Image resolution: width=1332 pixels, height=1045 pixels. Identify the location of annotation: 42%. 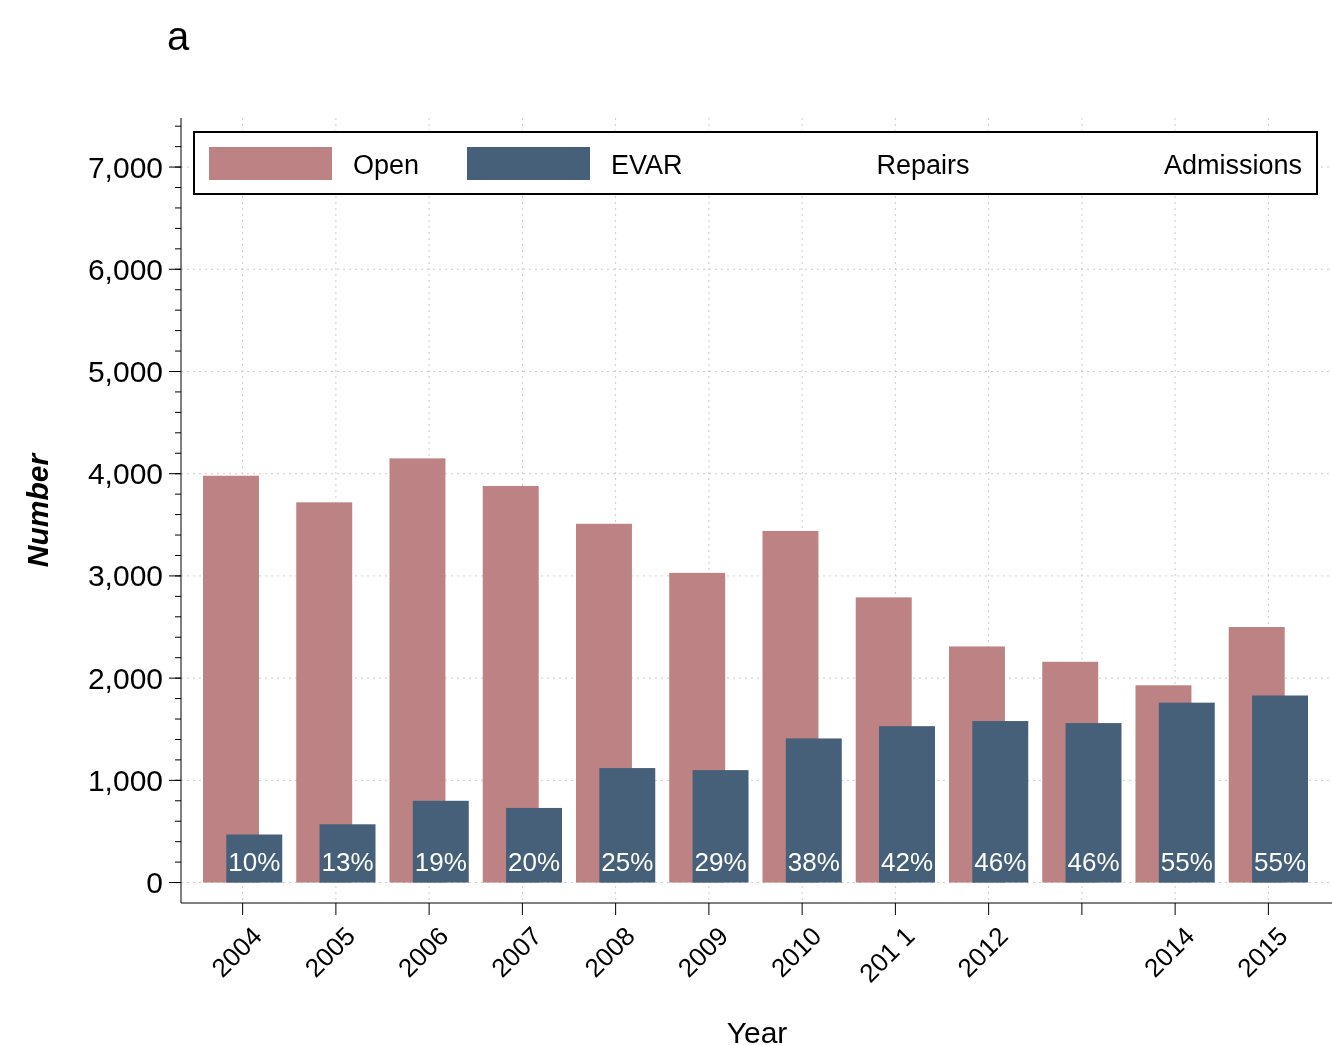
(907, 861).